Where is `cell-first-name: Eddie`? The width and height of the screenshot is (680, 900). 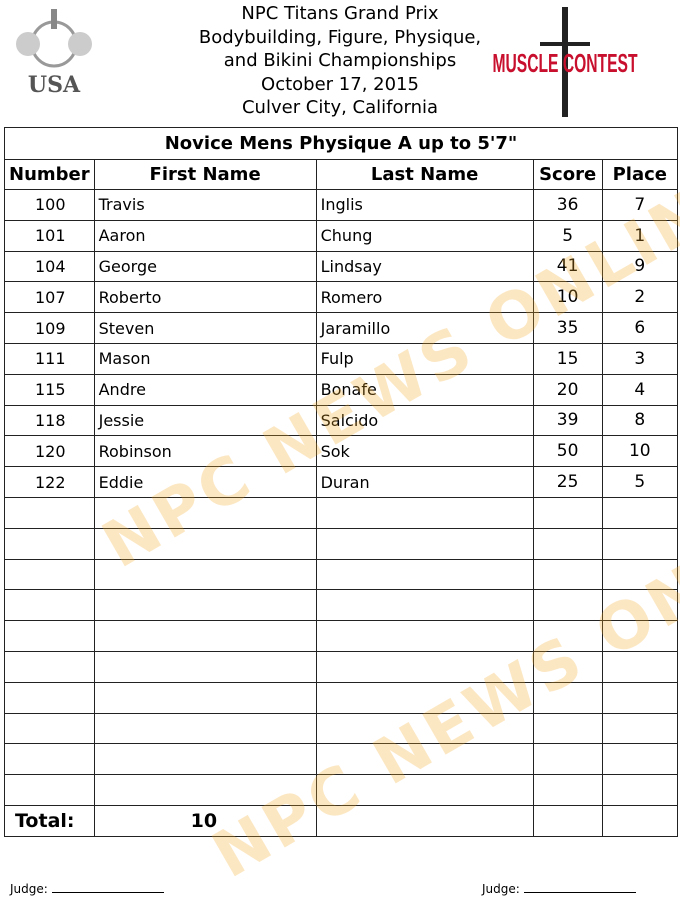
cell-first-name: Eddie is located at coordinates (205, 482).